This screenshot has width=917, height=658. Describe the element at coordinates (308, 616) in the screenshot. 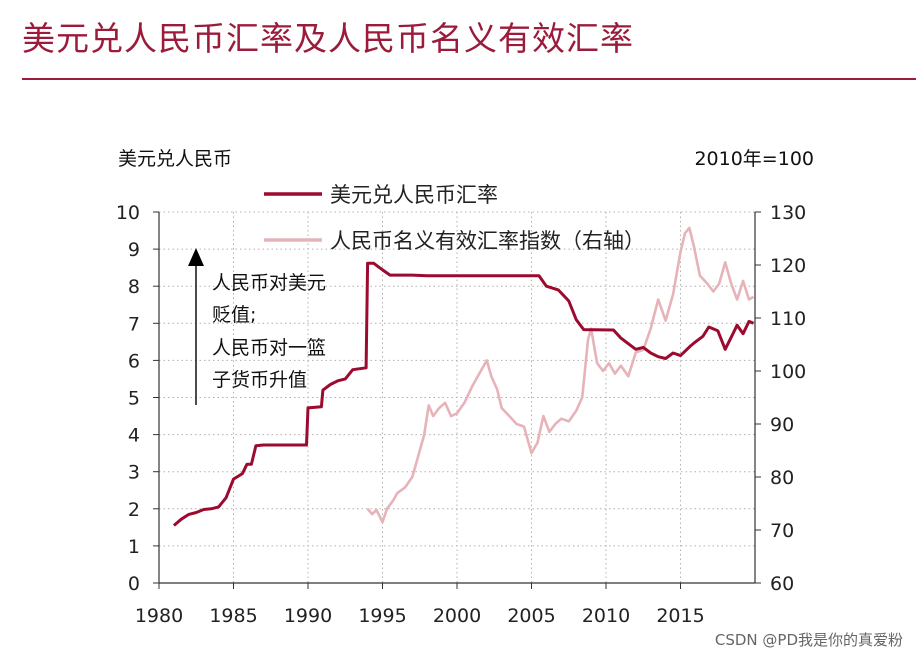

I see `x-tick-label: 1990` at that location.